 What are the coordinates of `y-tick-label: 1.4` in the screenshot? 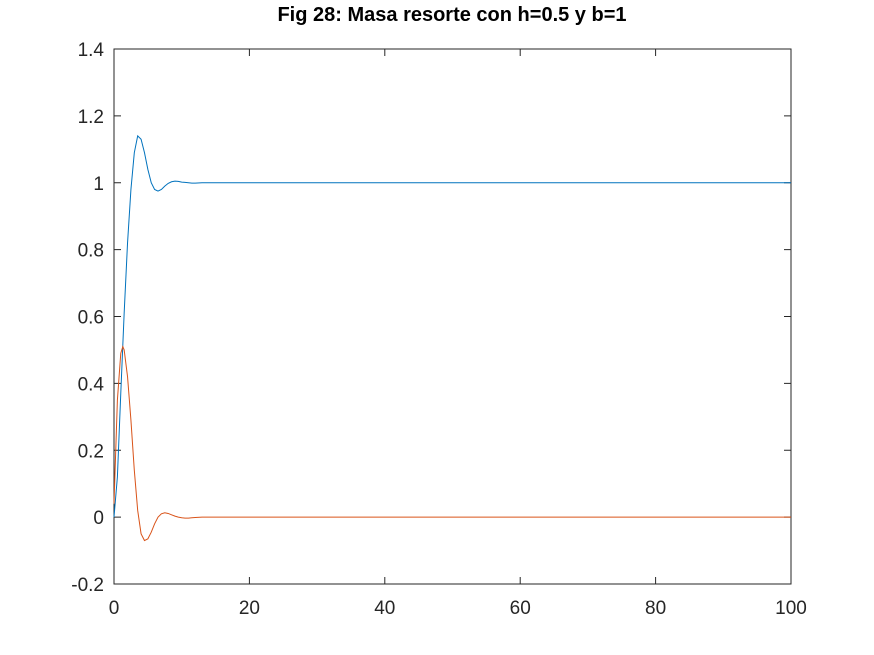 It's located at (91, 50).